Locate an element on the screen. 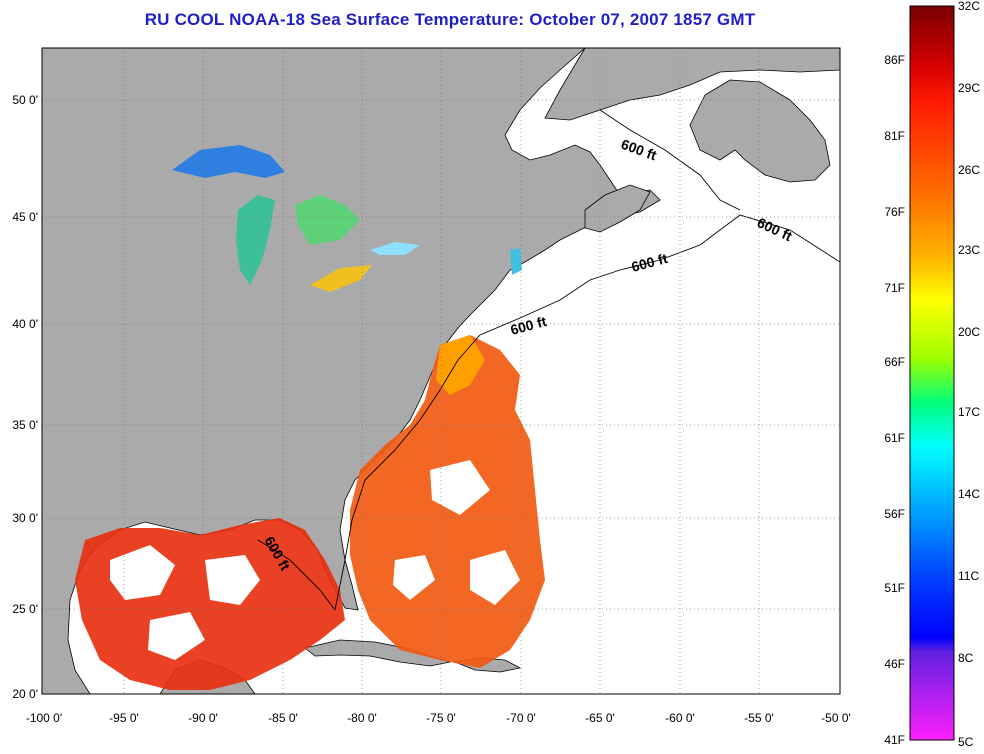 This screenshot has height=754, width=984. lon-tick-label: -95 0' is located at coordinates (124, 718).